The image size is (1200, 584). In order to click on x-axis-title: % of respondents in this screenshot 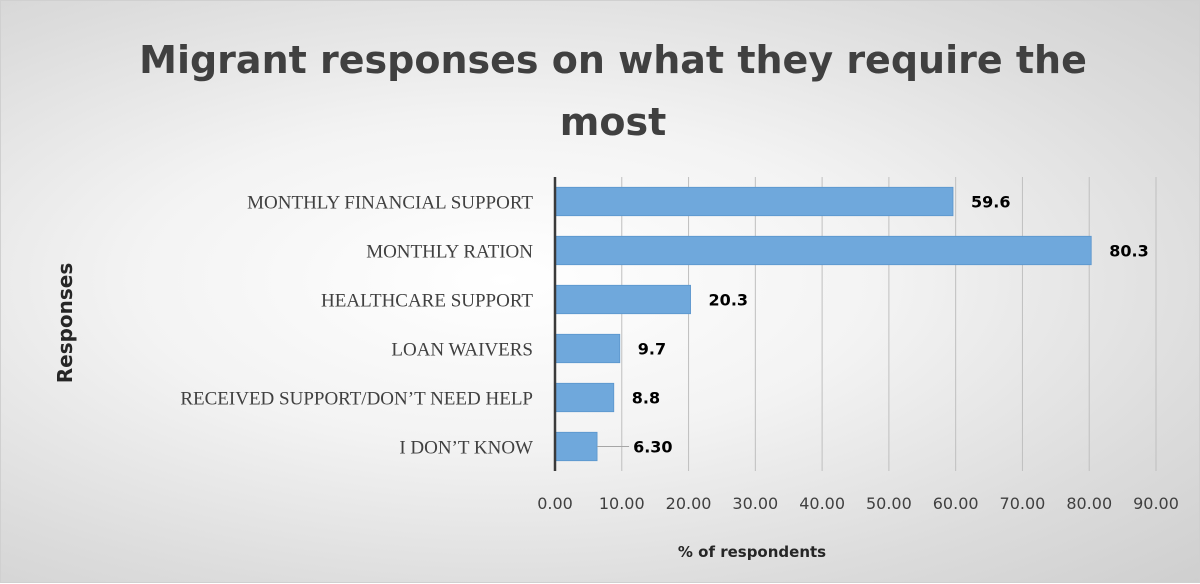, I will do `click(752, 552)`.